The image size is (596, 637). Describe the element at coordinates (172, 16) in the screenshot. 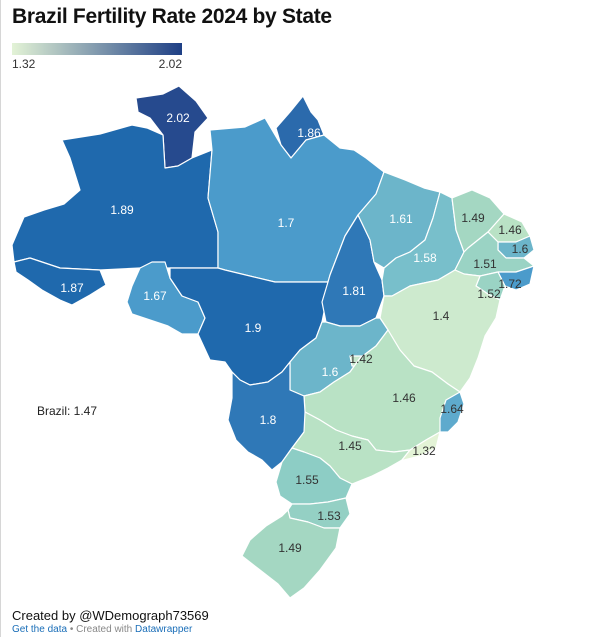

I see `map-title: Brazil Fertility Rate 2024 by State` at that location.